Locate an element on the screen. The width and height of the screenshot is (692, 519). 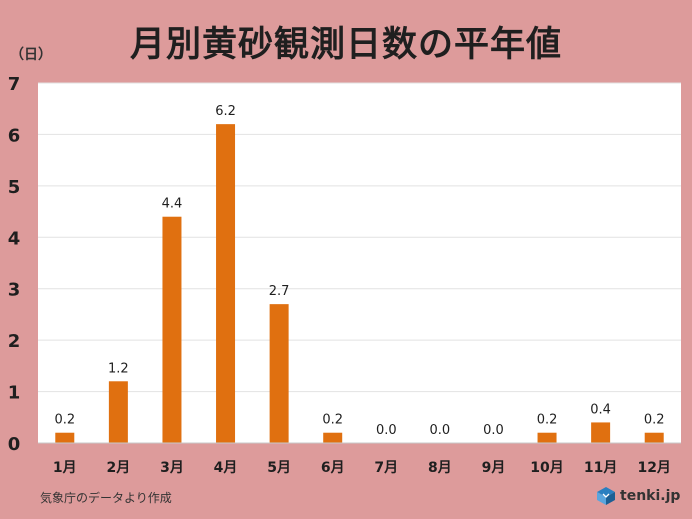
data-label: 4.4 is located at coordinates (172, 204).